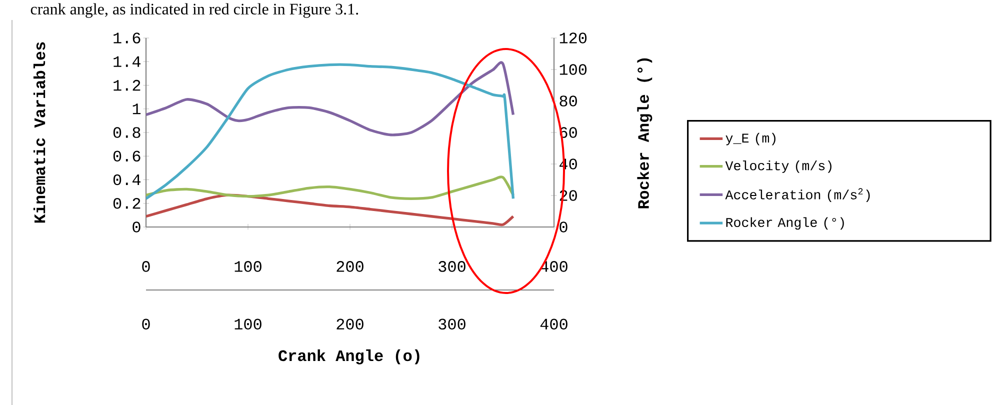 The height and width of the screenshot is (405, 998). I want to click on x-tick-label: 0, so click(146, 324).